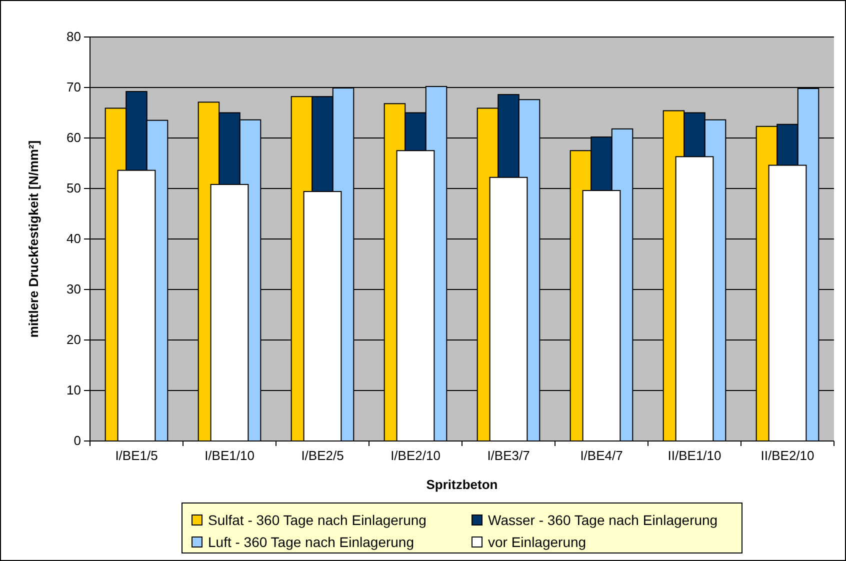  I want to click on y-tick-label: 10, so click(73, 390).